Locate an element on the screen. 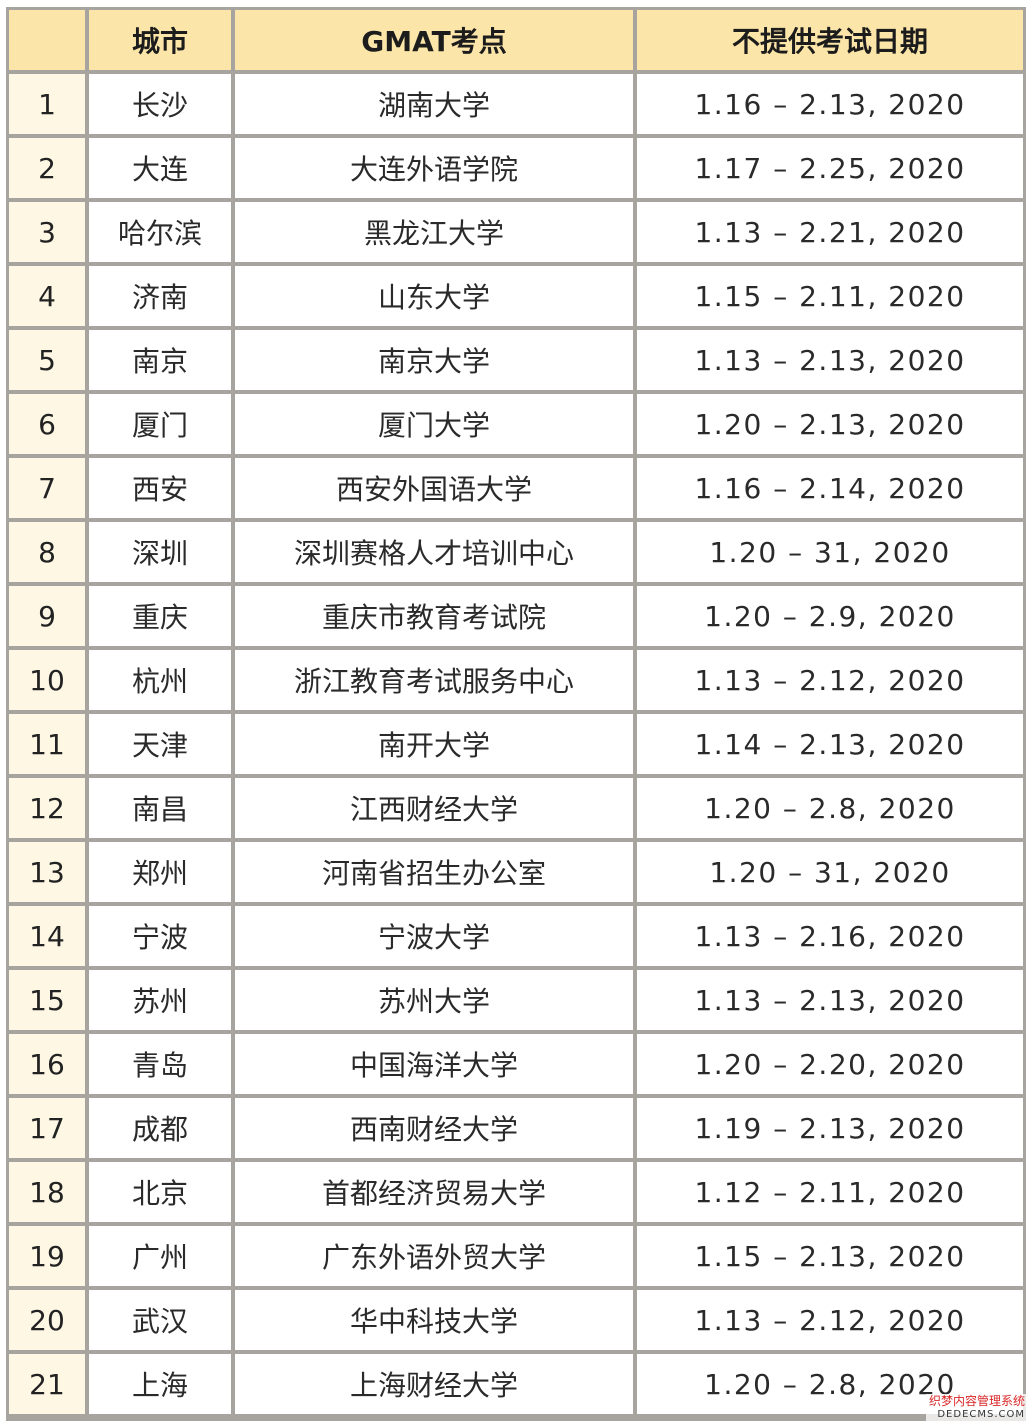  test-center-cell: 南开大学 is located at coordinates (434, 744).